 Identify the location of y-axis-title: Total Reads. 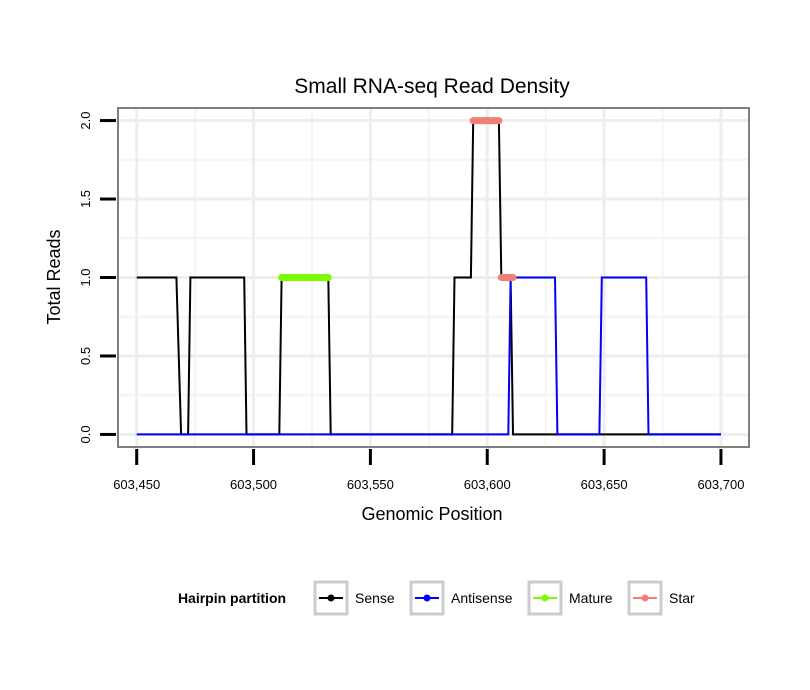
(54, 276).